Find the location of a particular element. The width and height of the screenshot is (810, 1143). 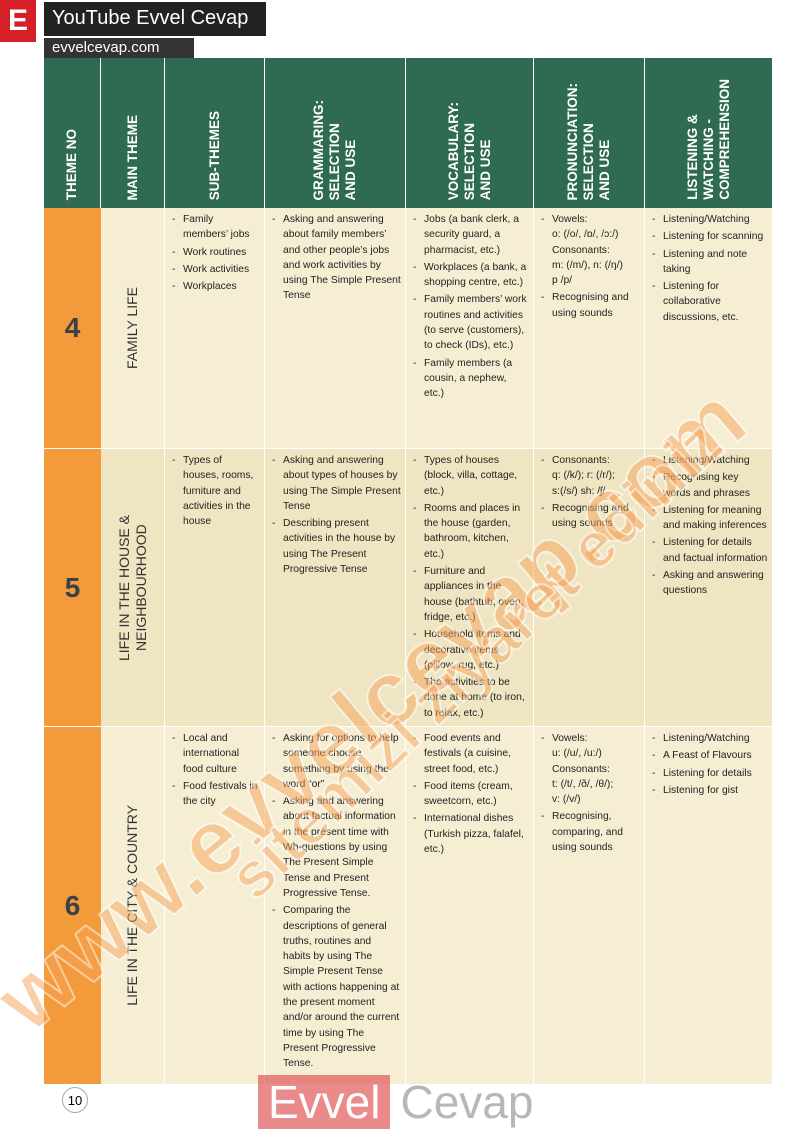

text-line: PRONUNCIATION: is located at coordinates (572, 141).